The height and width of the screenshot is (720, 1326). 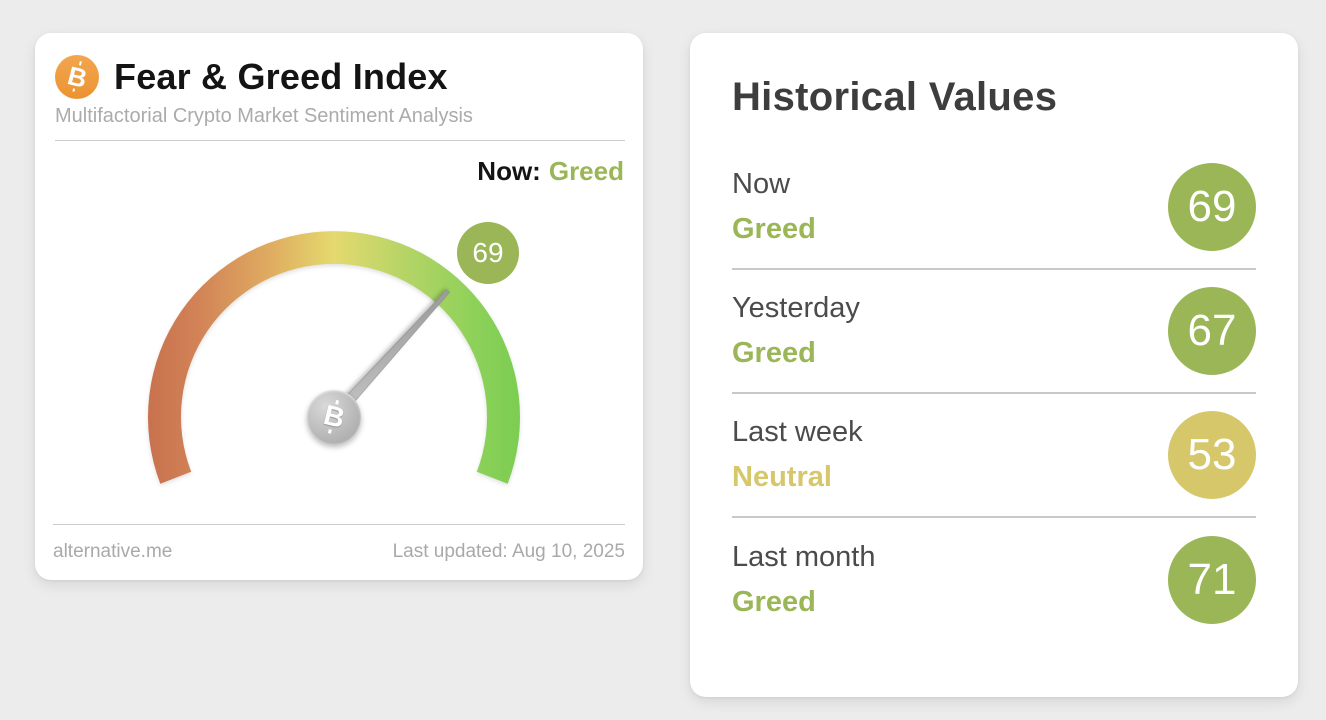 I want to click on row-classification: Neutral, so click(x=782, y=477).